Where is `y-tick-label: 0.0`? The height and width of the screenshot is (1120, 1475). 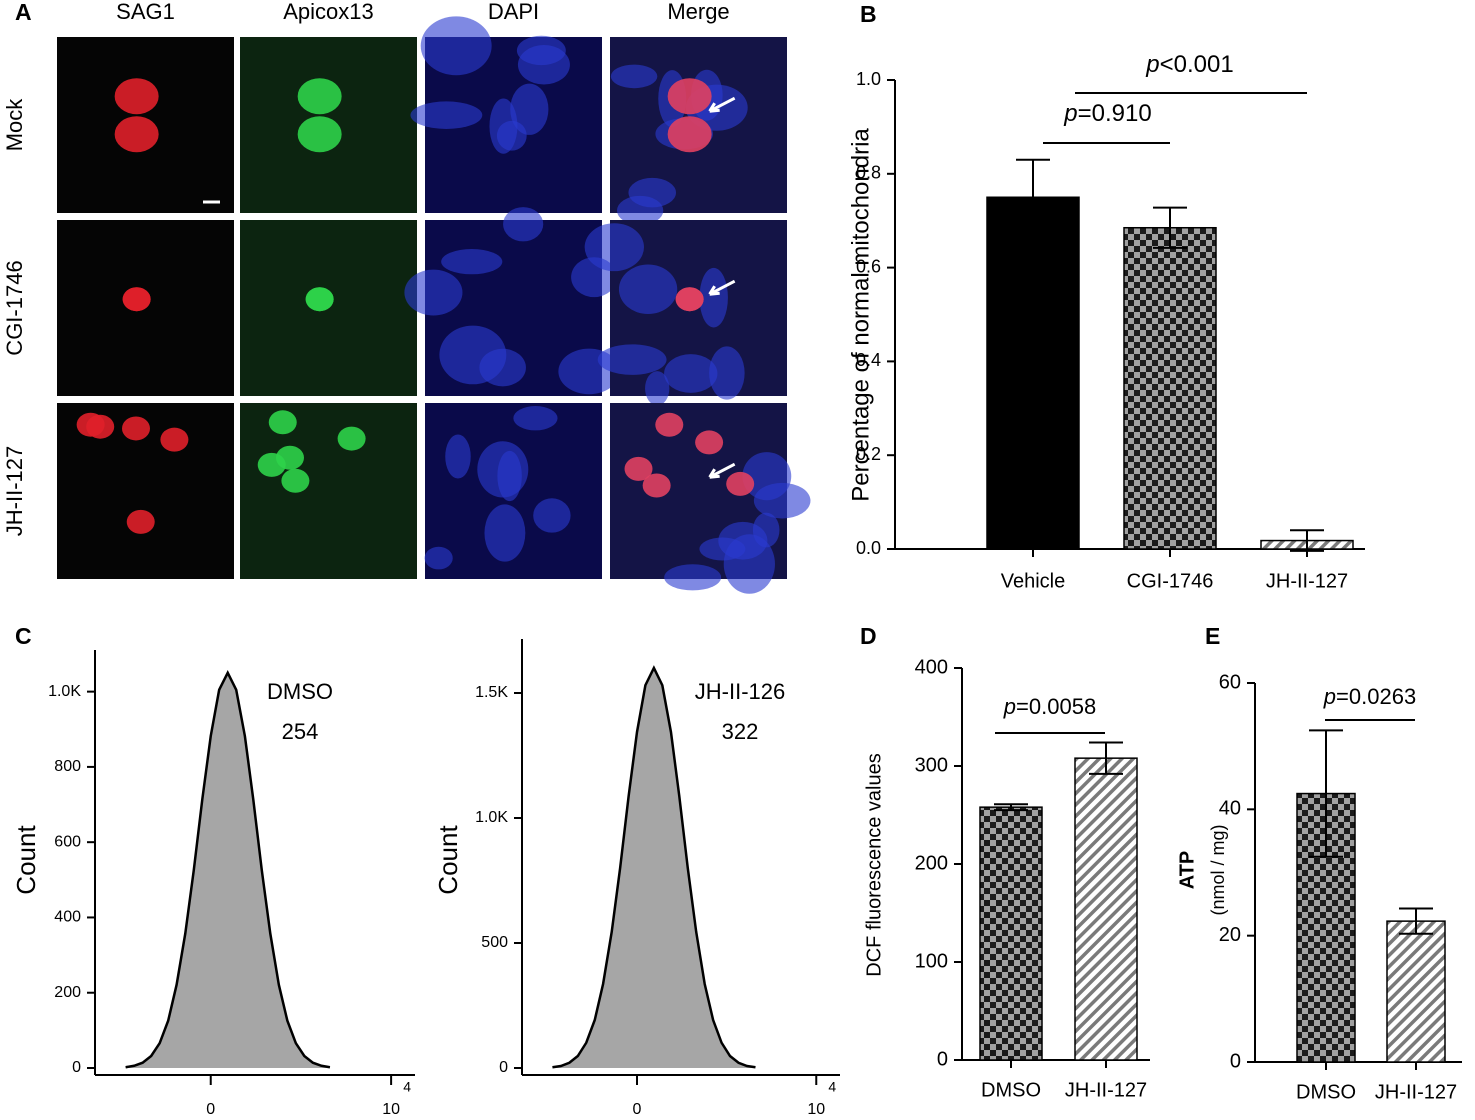
y-tick-label: 0.0 is located at coordinates (868, 548).